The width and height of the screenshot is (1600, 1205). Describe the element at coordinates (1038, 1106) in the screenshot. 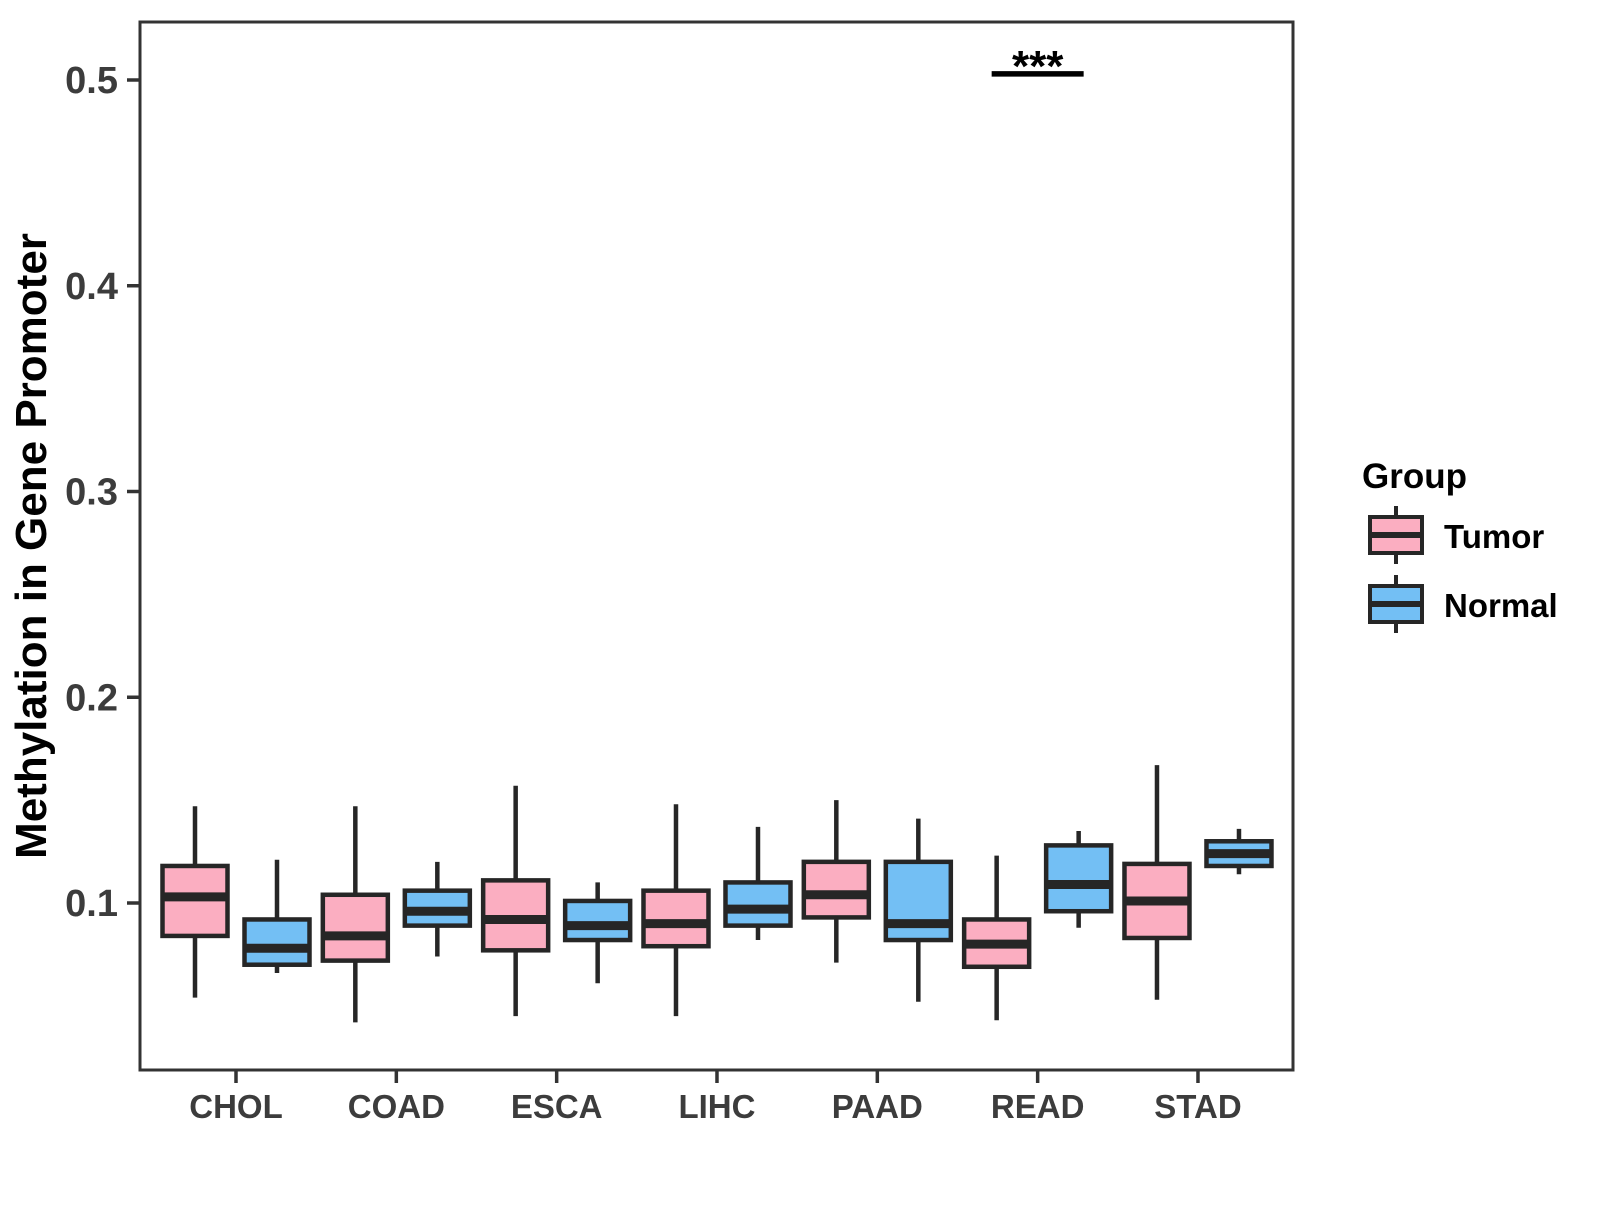

I see `x-category-label: READ` at that location.